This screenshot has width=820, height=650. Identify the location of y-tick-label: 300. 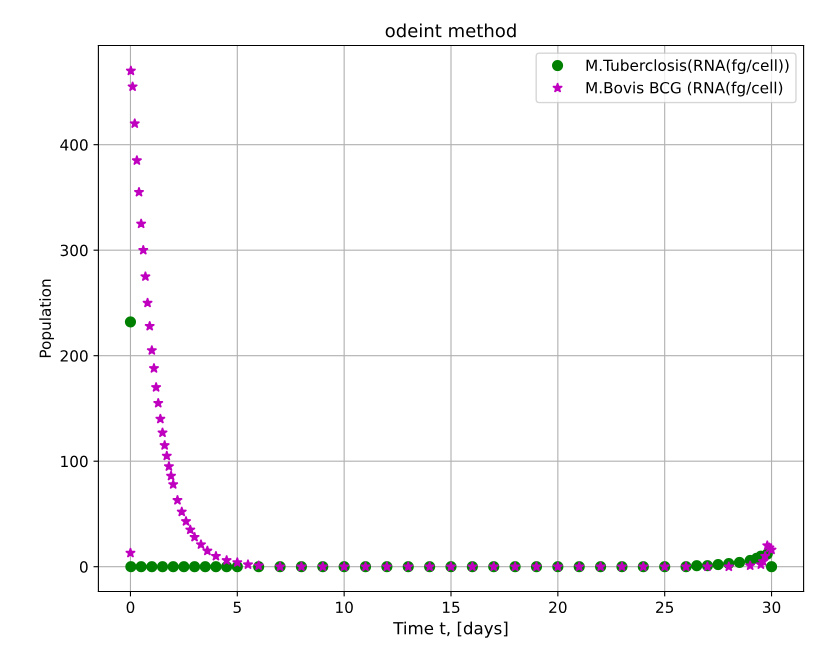
(74, 250).